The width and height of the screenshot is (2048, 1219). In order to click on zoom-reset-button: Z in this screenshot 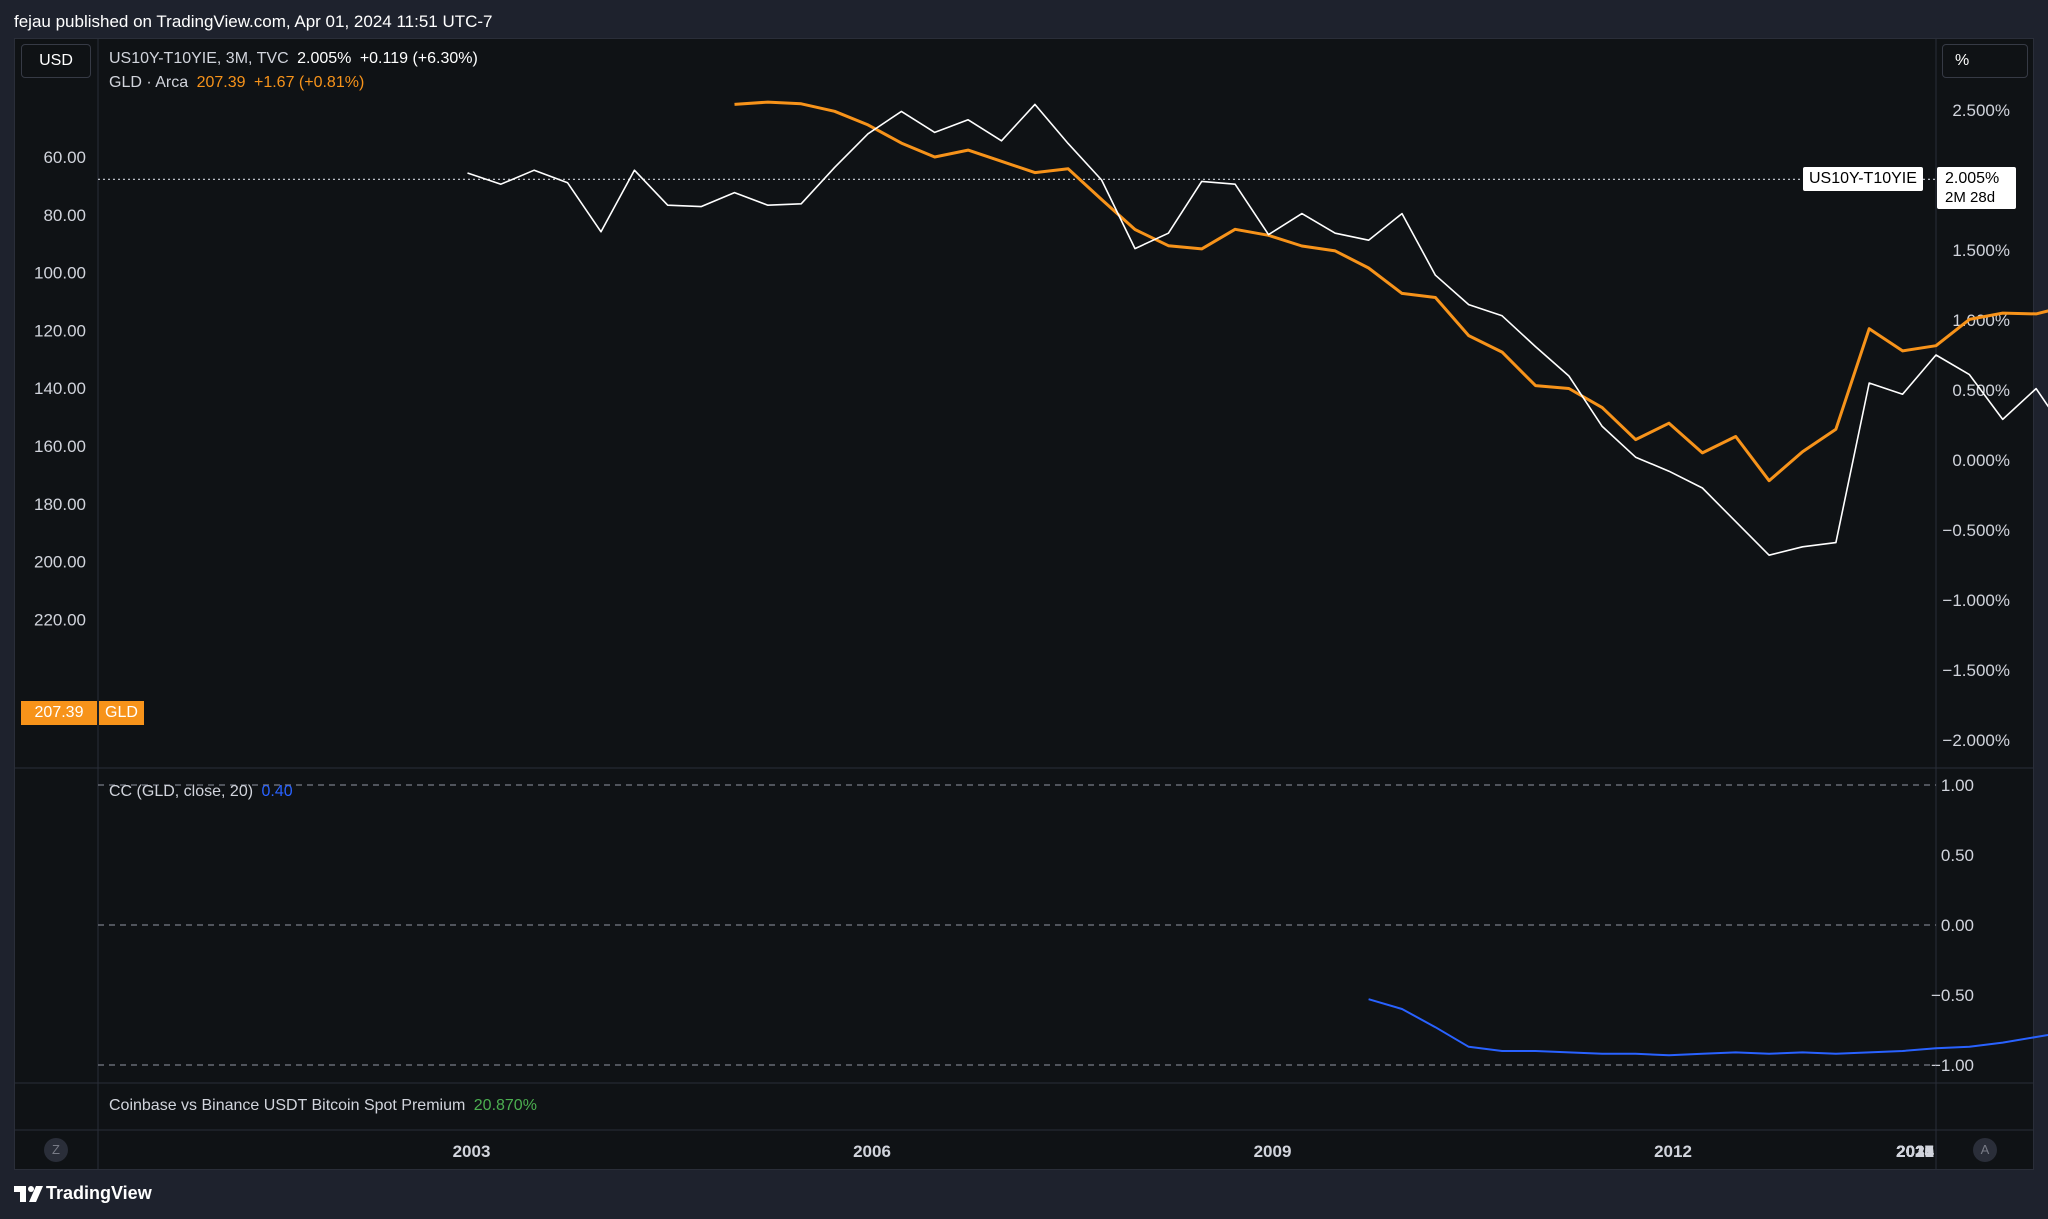, I will do `click(56, 1150)`.